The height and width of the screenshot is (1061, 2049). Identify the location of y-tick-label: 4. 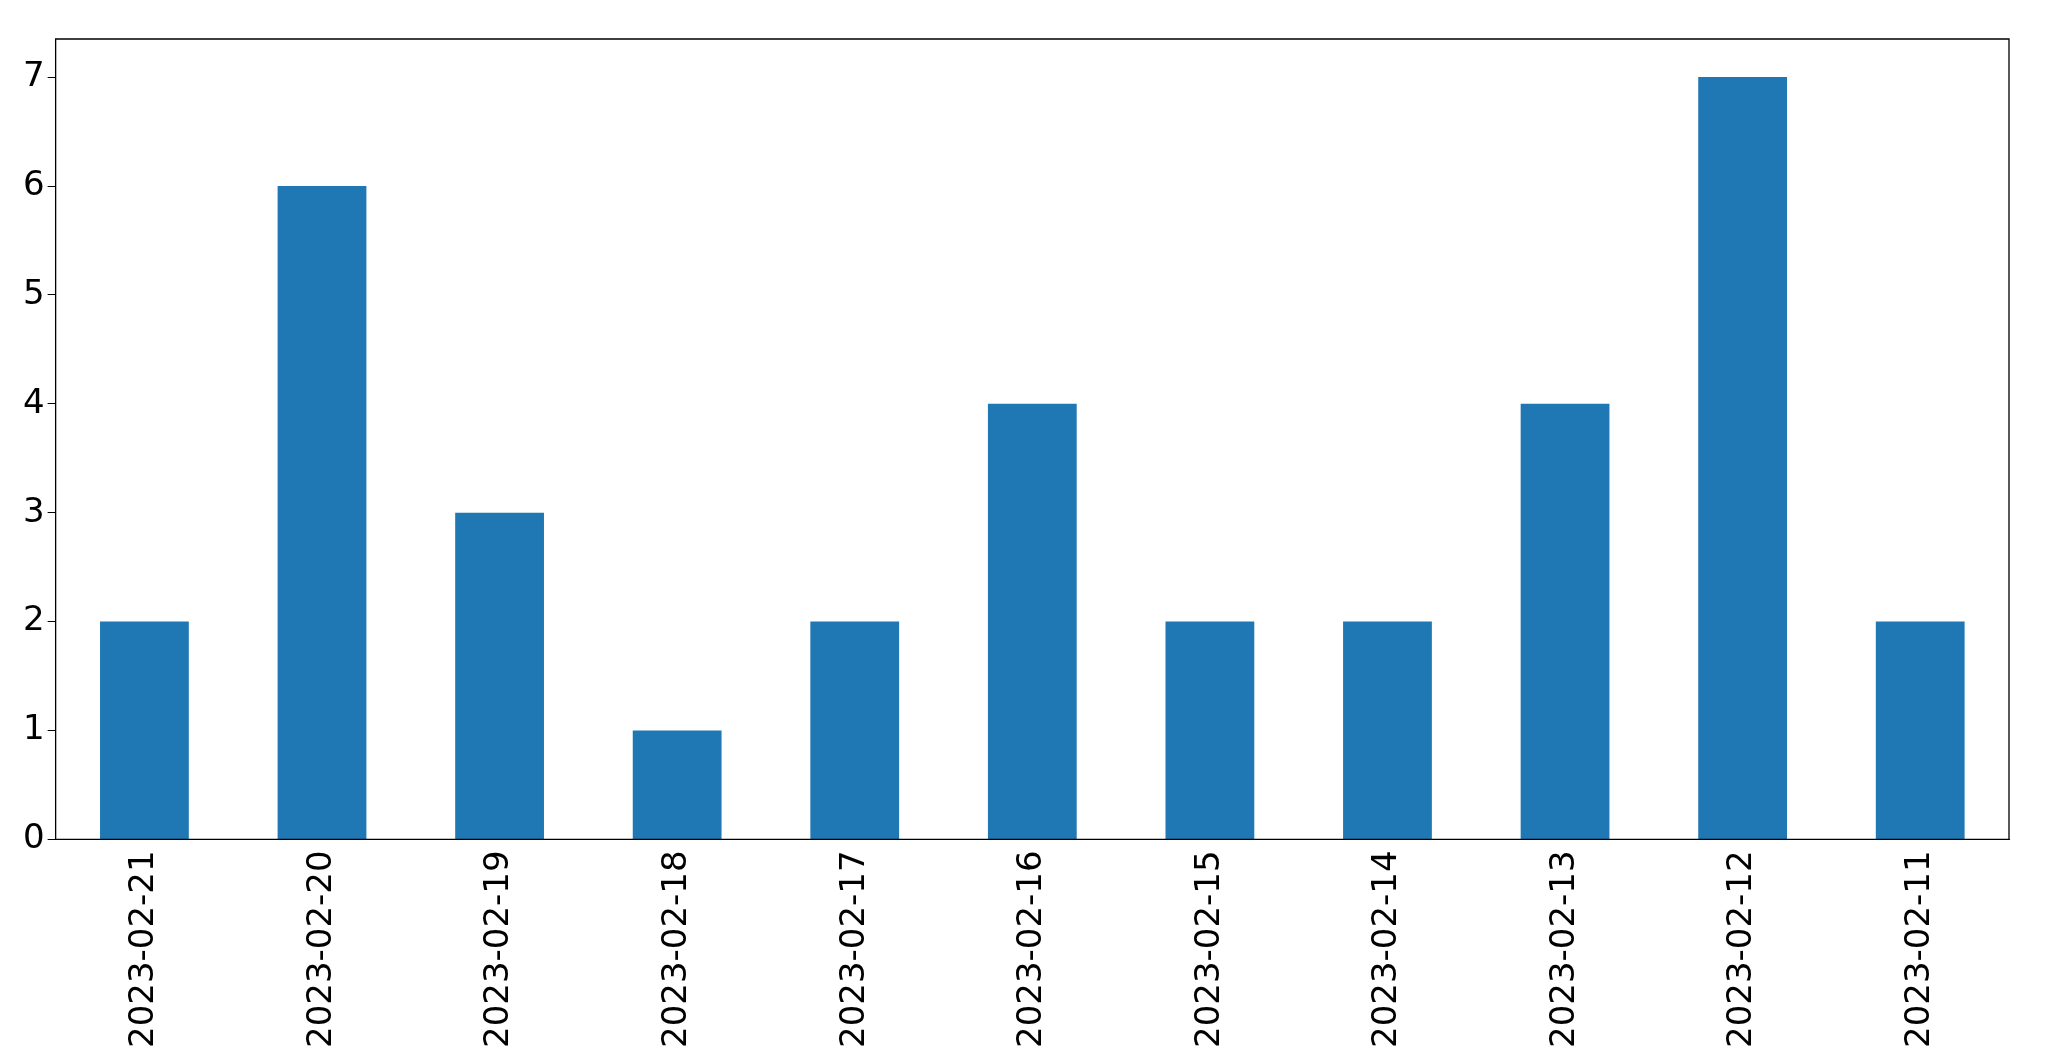
(33, 400).